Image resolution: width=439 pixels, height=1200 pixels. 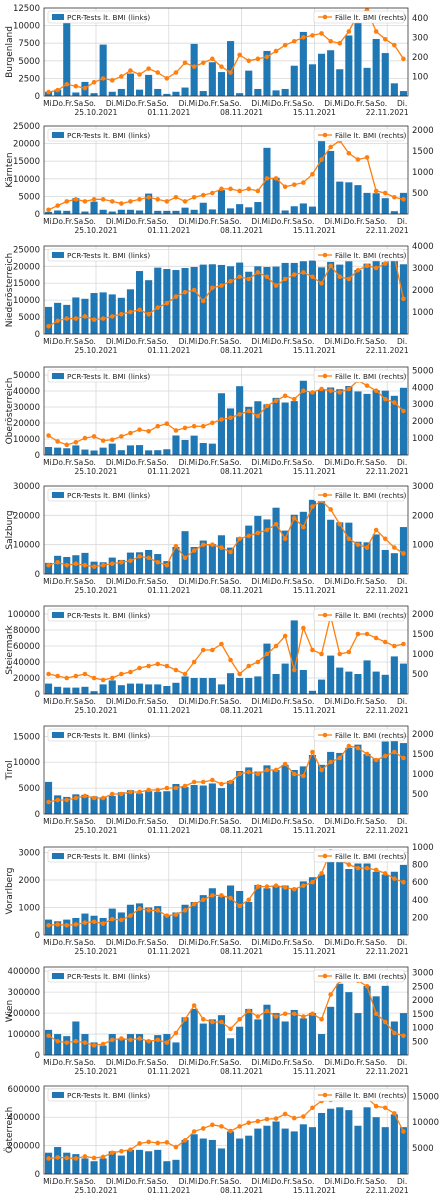 I want to click on y-tick-left: 20000, so click(x=26, y=267).